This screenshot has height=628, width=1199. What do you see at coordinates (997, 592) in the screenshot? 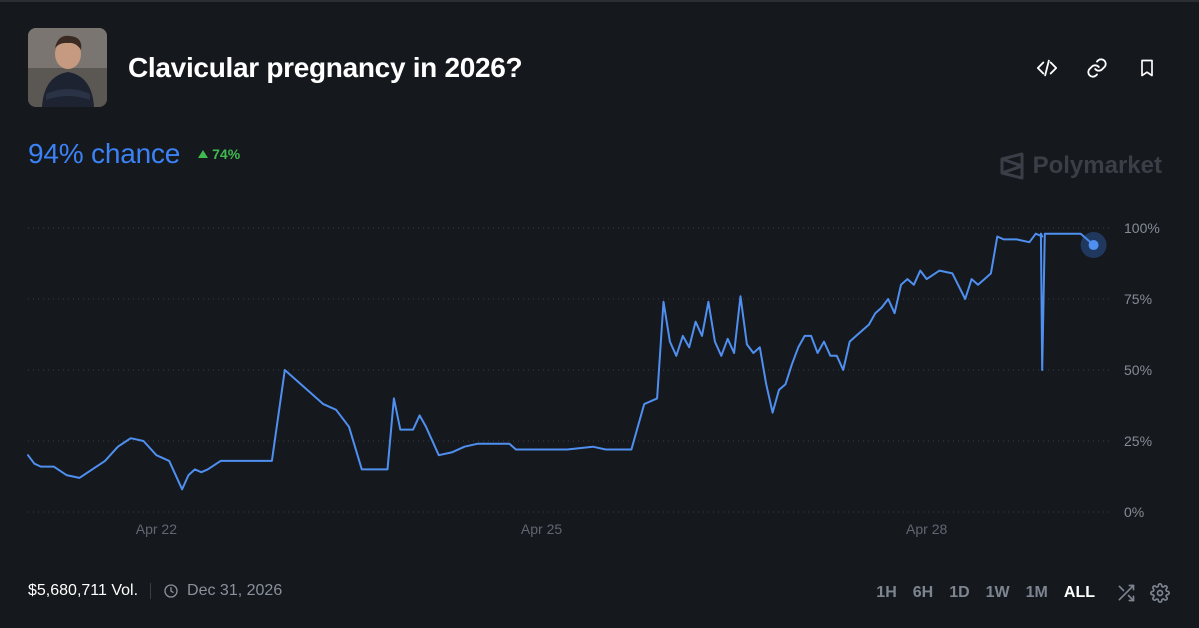
I see `range-1w: 1W` at bounding box center [997, 592].